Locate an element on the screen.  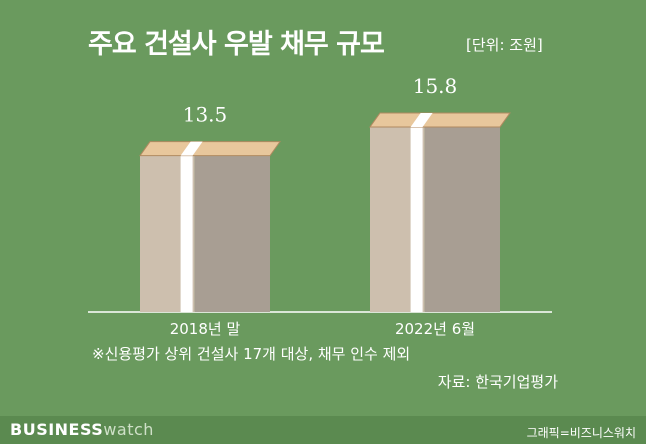
bar-value-label: 13.5 is located at coordinates (205, 115).